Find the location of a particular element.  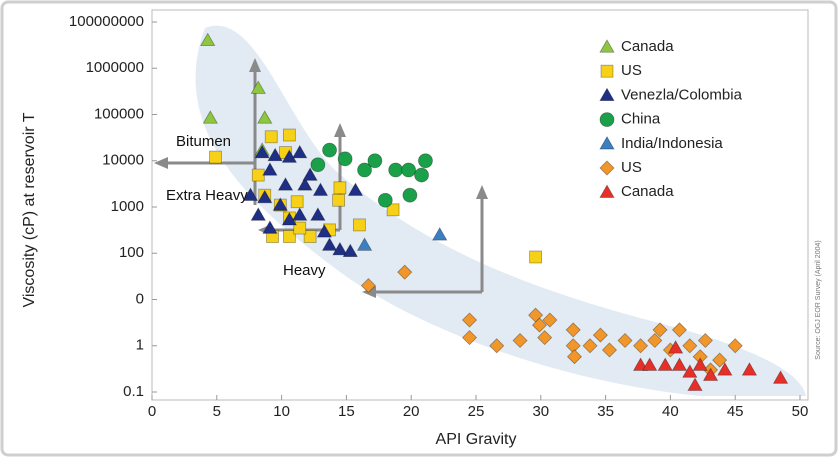

legend-label: Venezla/Colombia is located at coordinates (682, 94).